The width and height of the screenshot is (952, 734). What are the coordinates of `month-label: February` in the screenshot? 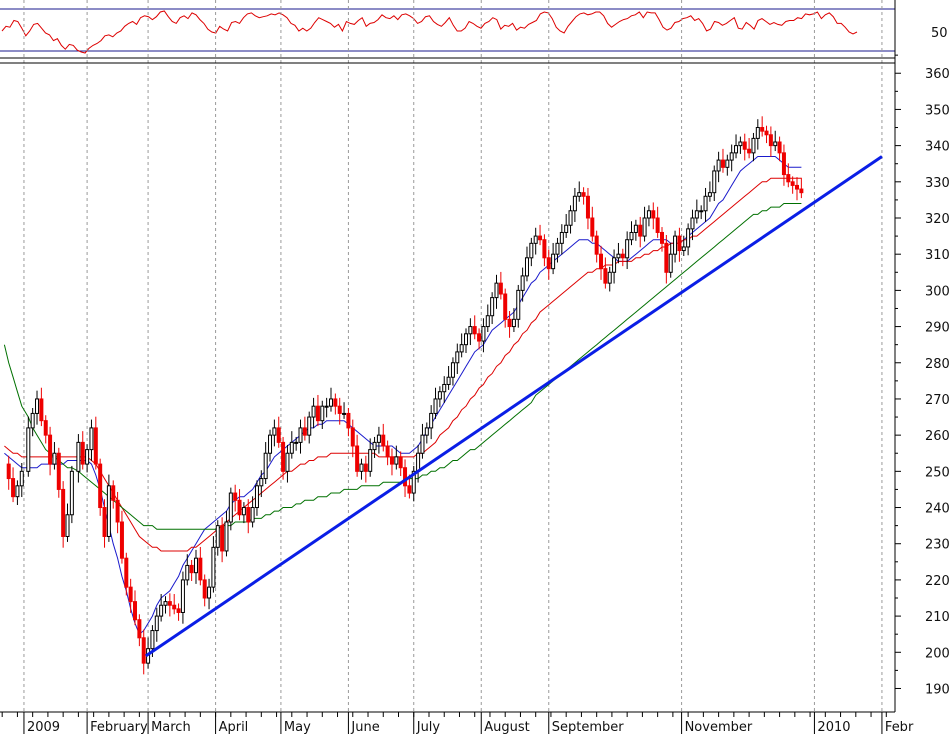 It's located at (119, 727).